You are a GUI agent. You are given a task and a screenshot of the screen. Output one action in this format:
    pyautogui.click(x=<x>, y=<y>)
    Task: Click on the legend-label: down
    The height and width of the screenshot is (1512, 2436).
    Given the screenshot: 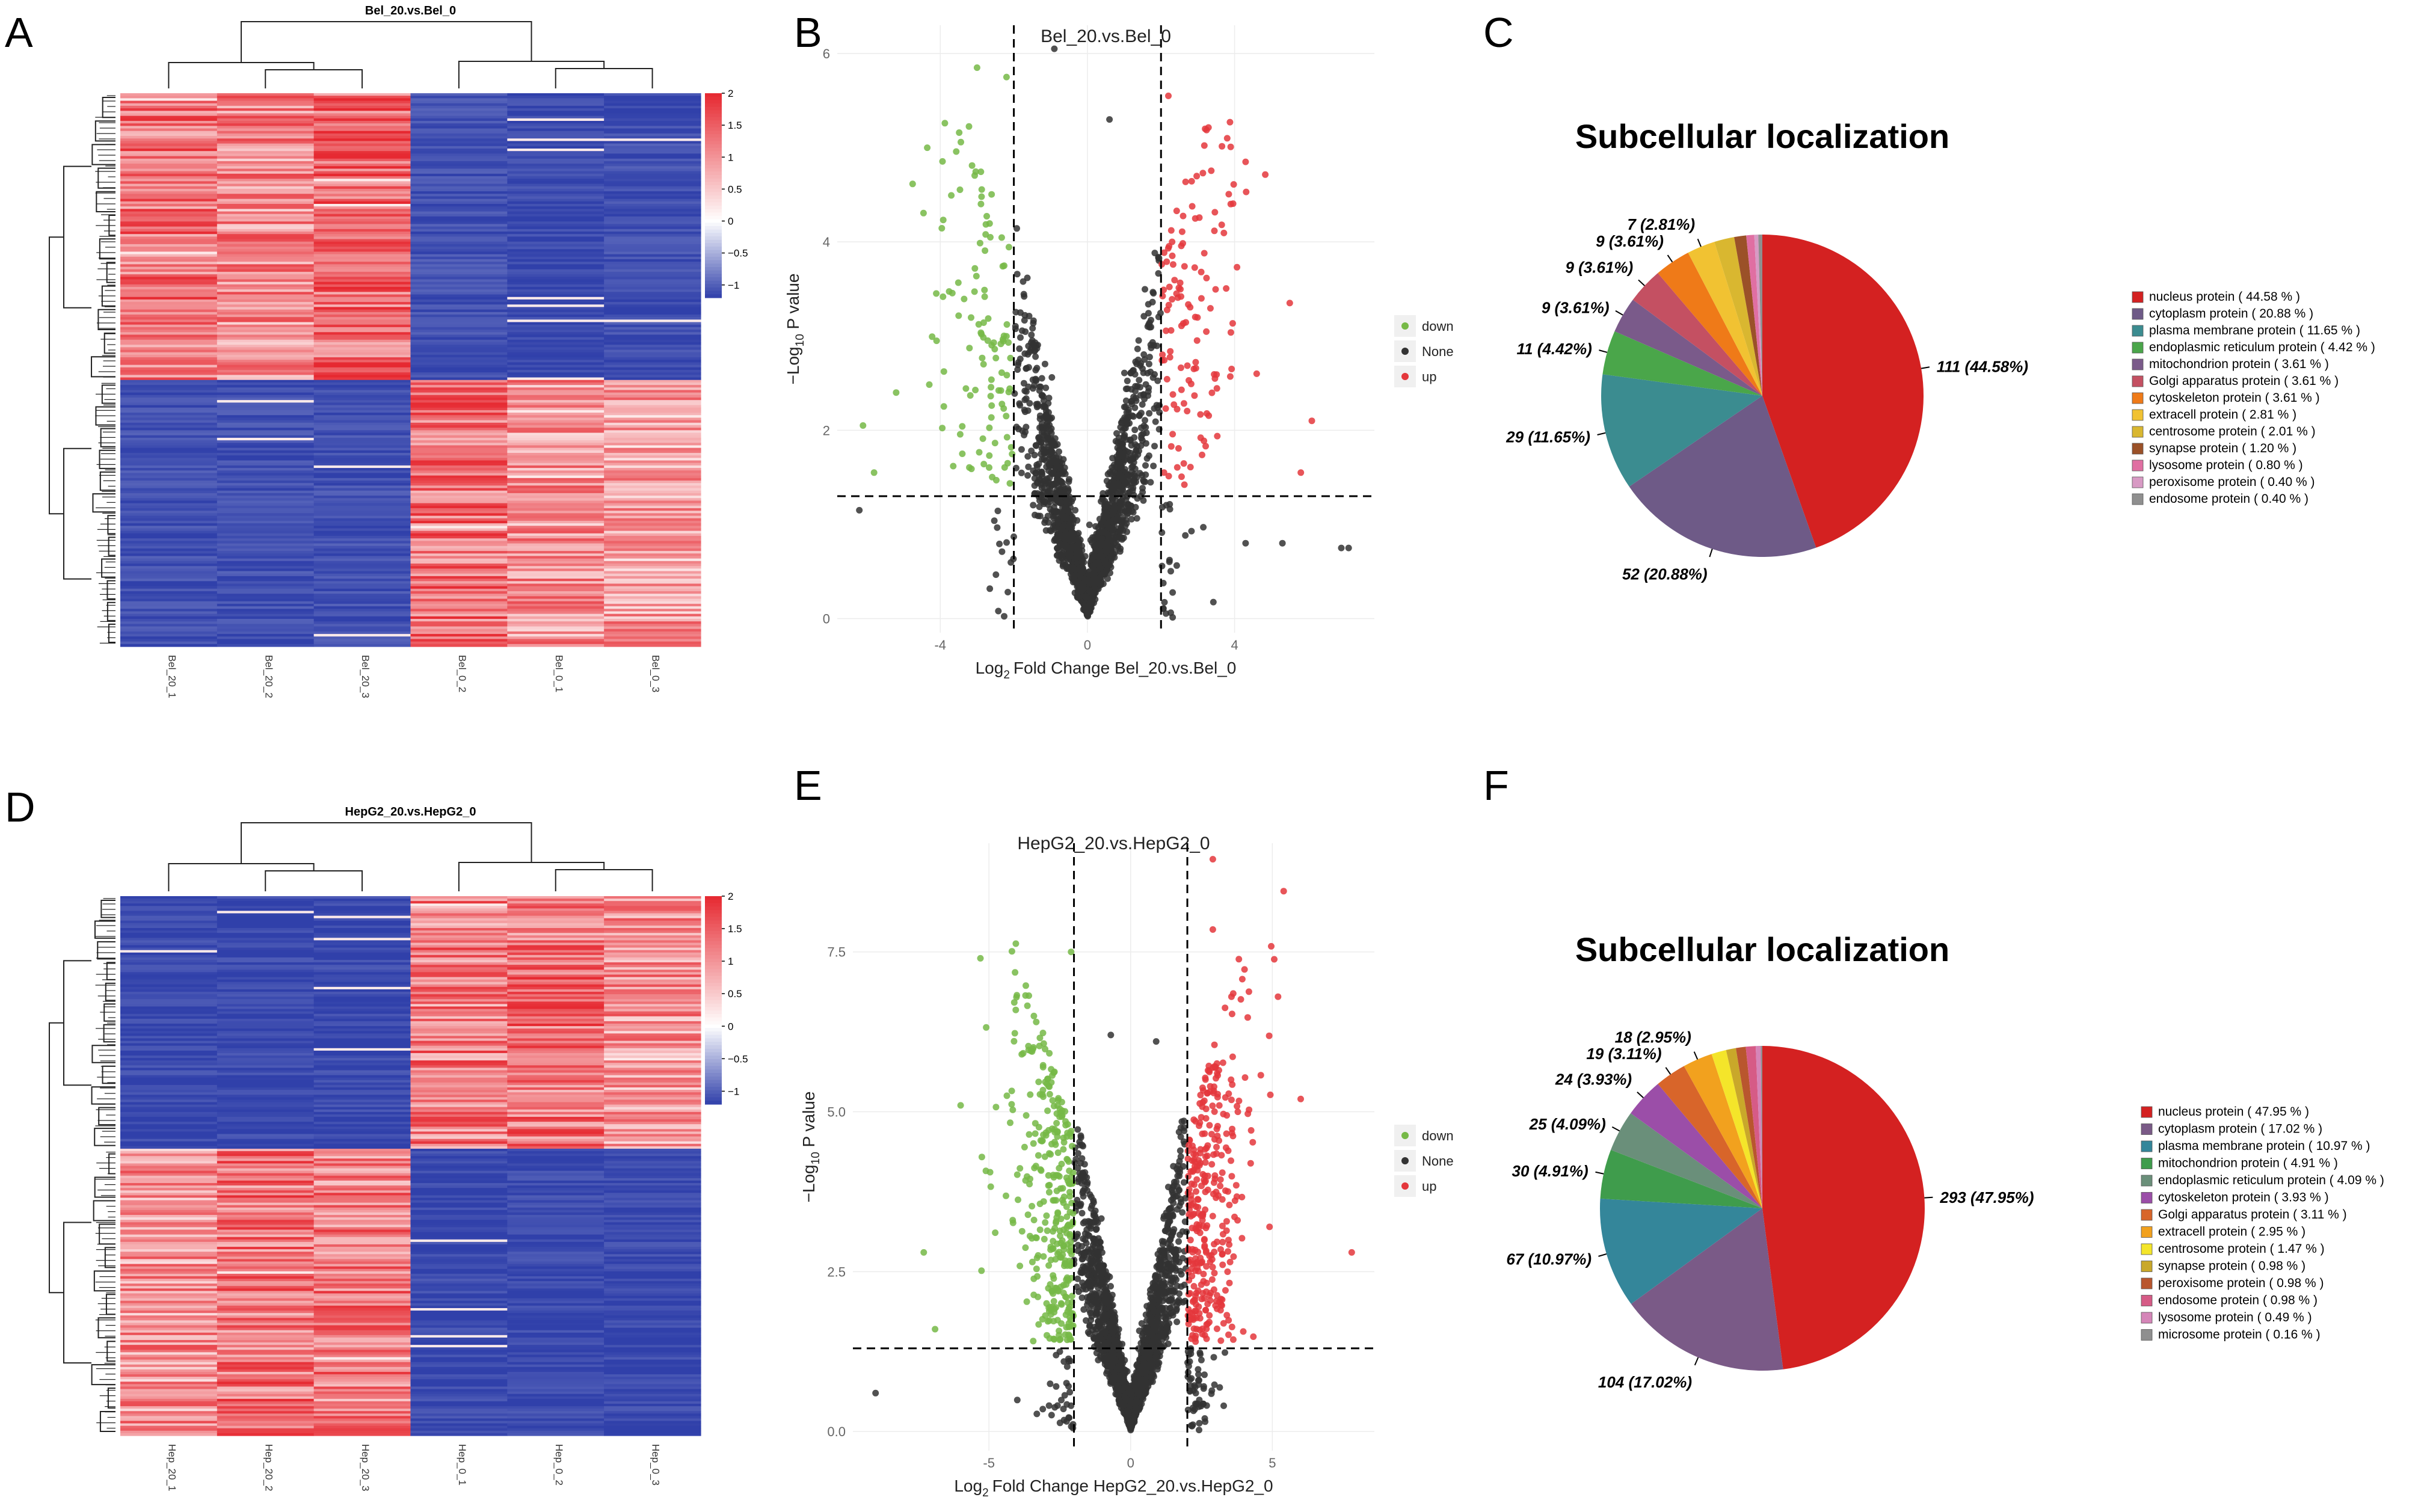 What is the action you would take?
    pyautogui.click(x=1438, y=327)
    